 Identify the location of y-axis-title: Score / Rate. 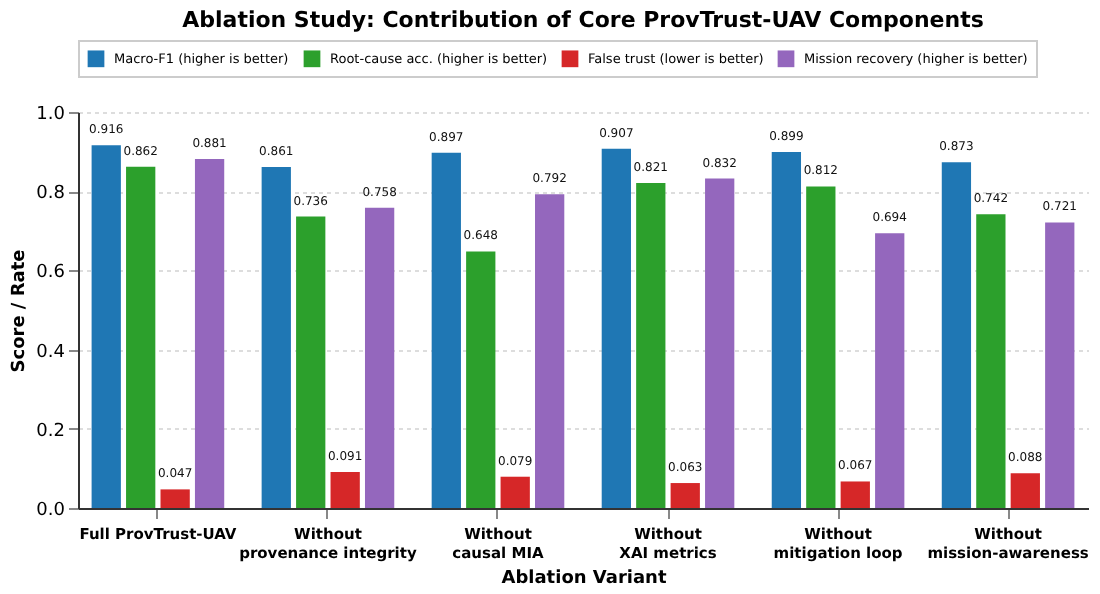
(20, 311).